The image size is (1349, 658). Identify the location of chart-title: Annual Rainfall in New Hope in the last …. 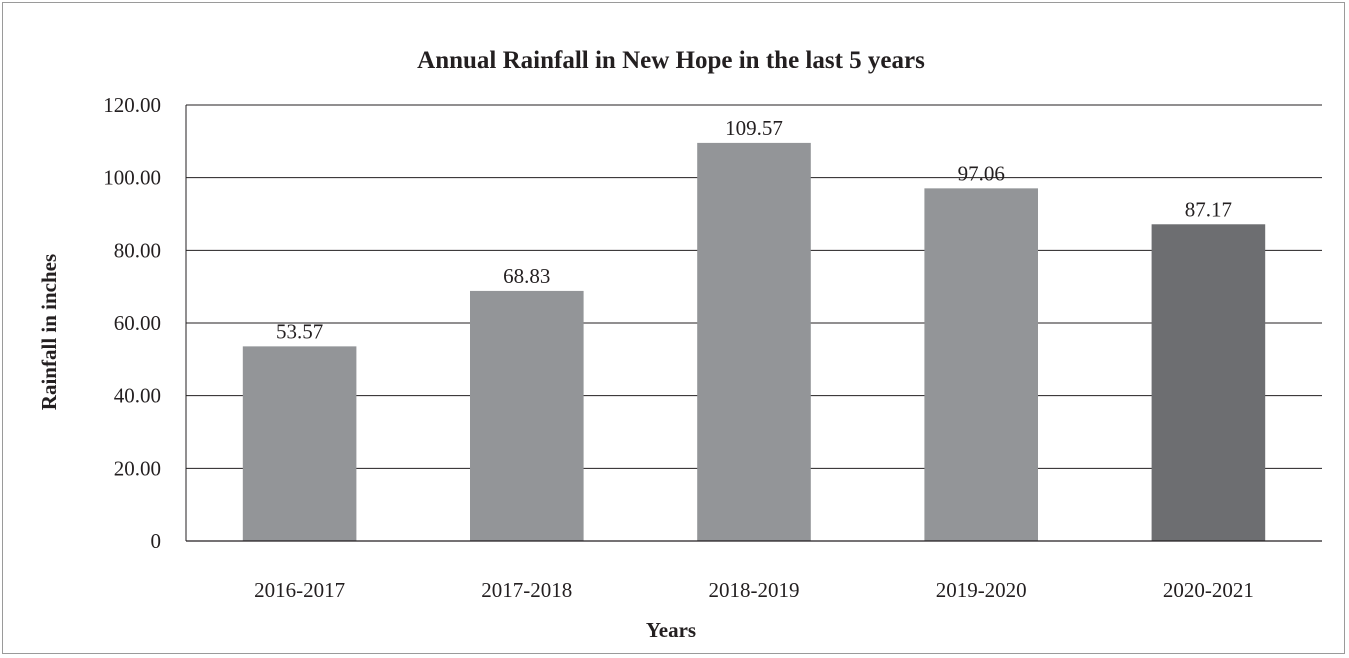
(671, 60).